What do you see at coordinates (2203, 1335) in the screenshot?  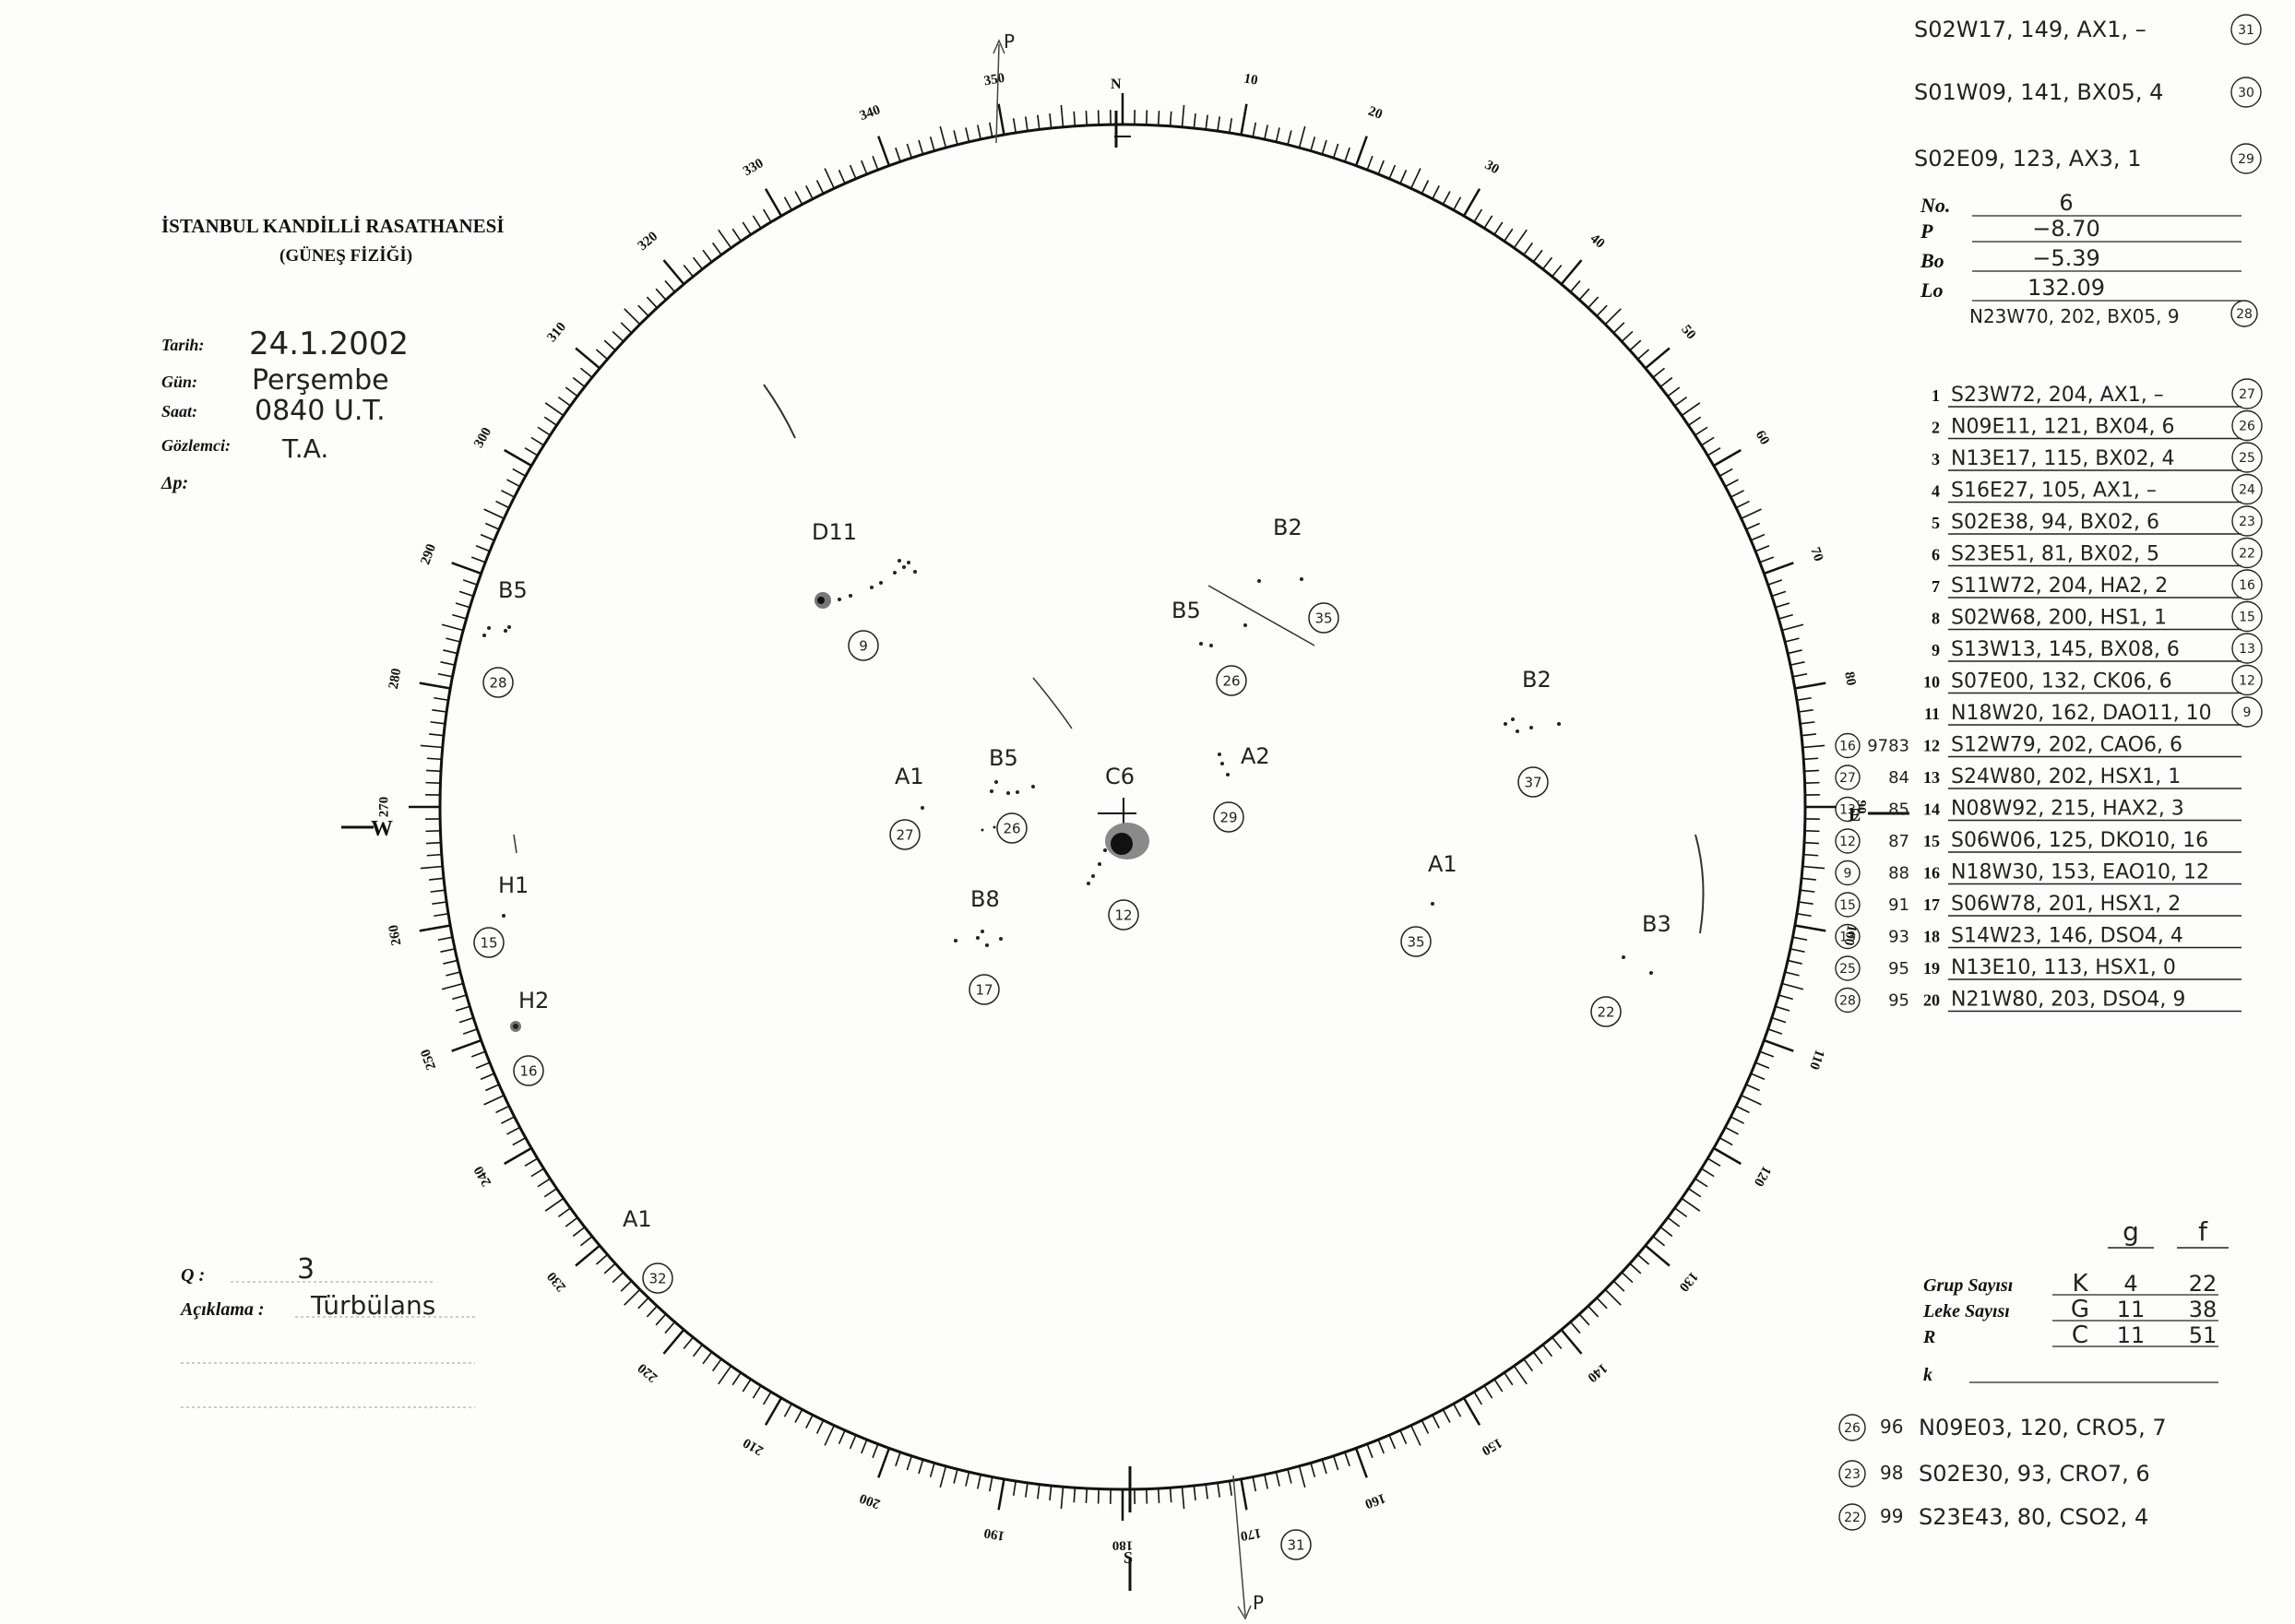 I see `count-row-f: 51` at bounding box center [2203, 1335].